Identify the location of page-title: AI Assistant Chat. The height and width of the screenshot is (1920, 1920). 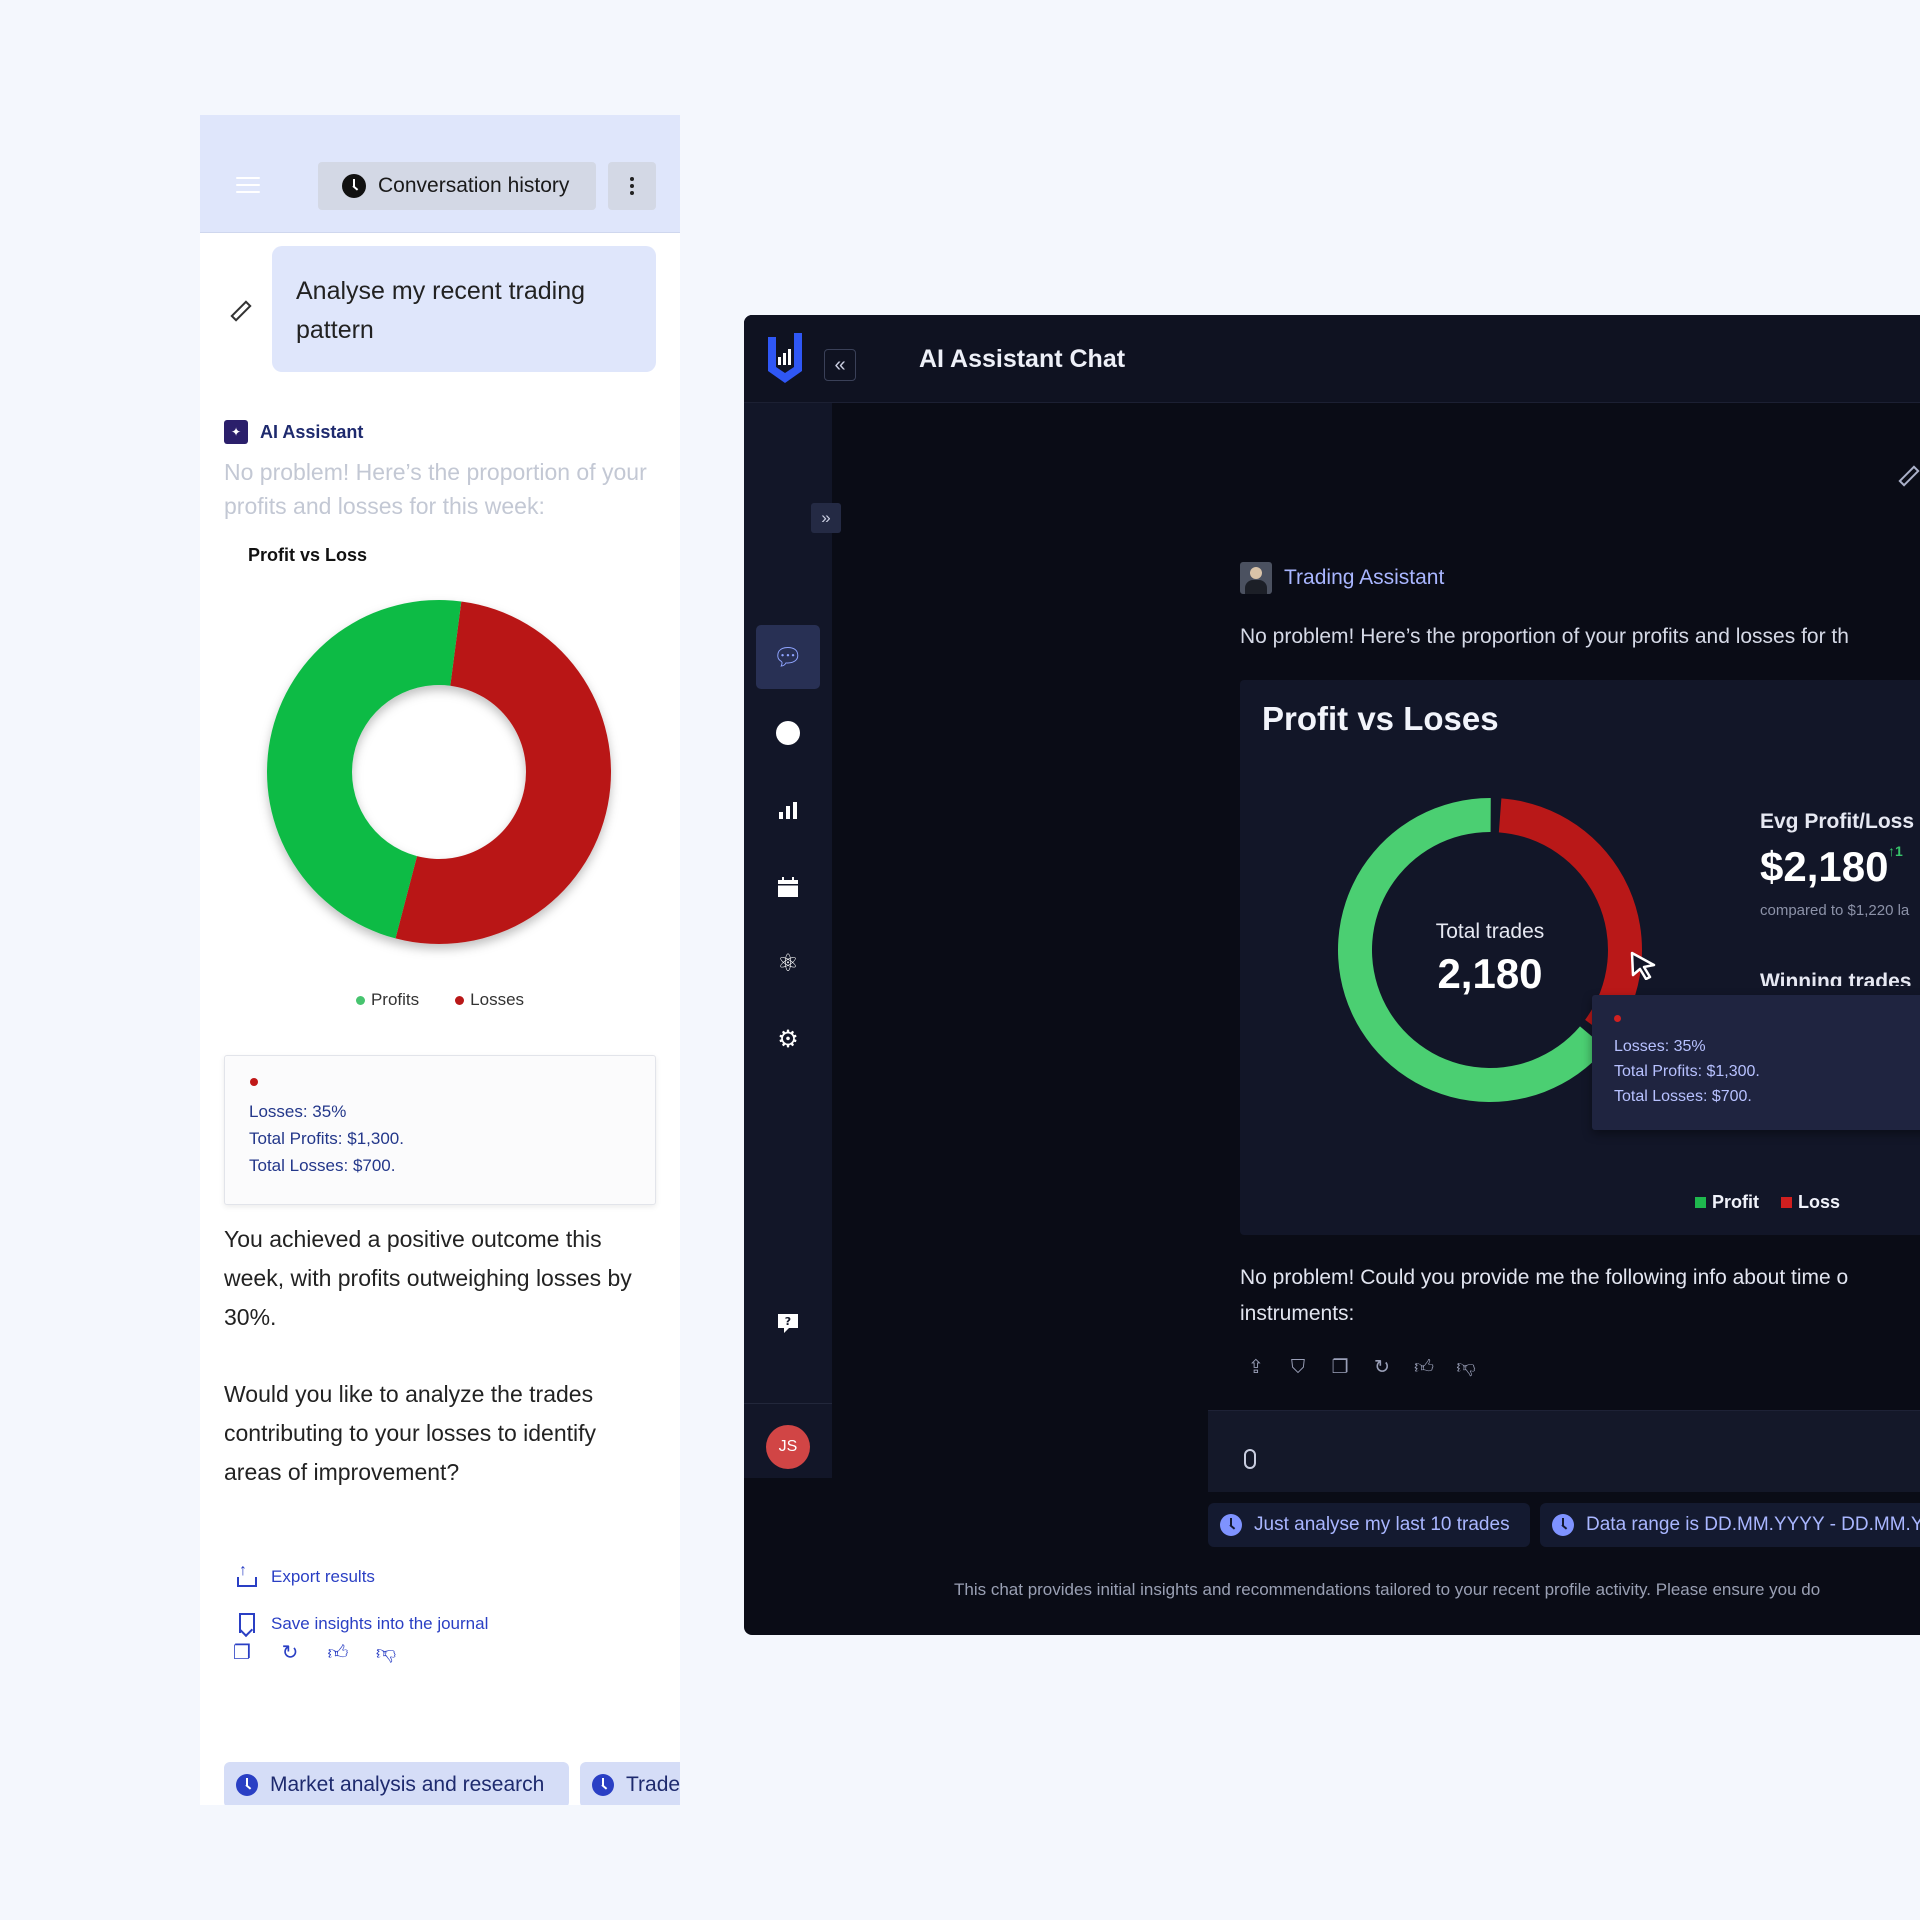
(1022, 359).